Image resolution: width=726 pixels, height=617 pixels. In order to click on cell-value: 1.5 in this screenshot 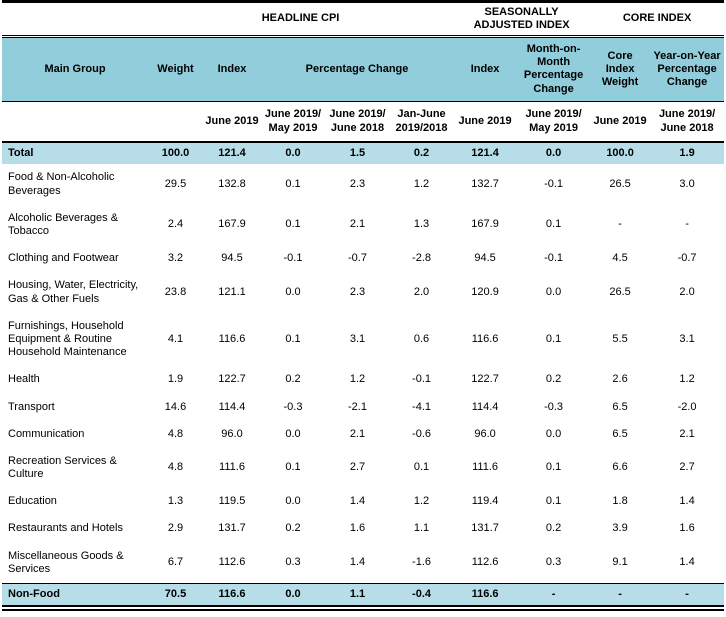, I will do `click(357, 153)`.